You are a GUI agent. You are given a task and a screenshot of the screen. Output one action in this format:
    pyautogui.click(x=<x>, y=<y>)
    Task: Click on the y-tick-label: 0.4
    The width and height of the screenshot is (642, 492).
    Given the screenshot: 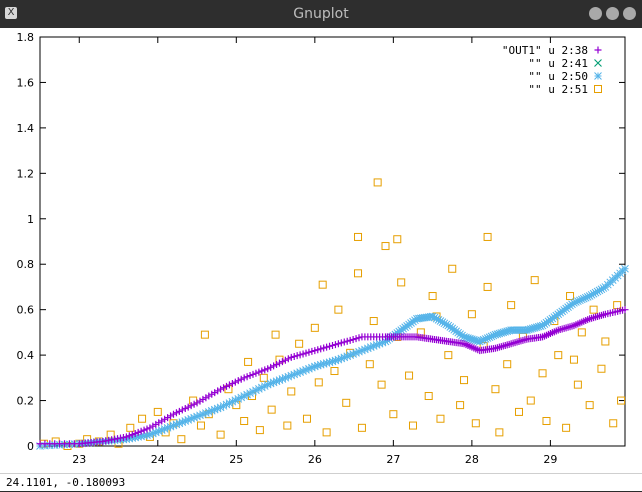 What is the action you would take?
    pyautogui.click(x=26, y=355)
    